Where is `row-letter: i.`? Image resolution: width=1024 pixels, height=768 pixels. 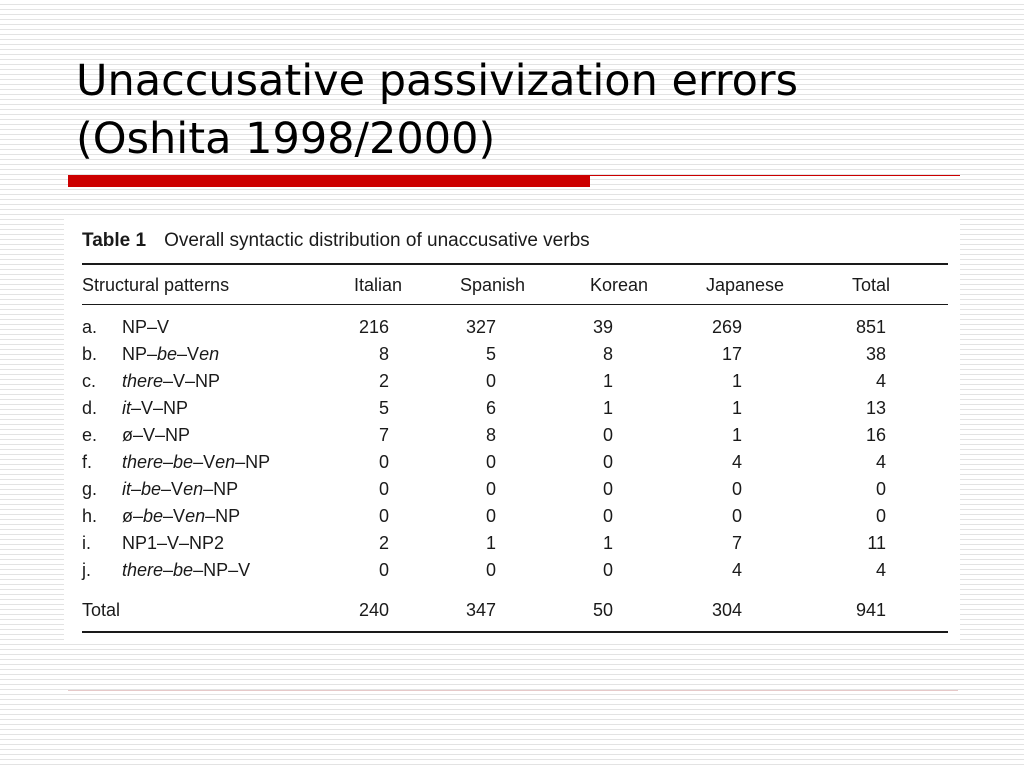
row-letter: i. is located at coordinates (86, 543).